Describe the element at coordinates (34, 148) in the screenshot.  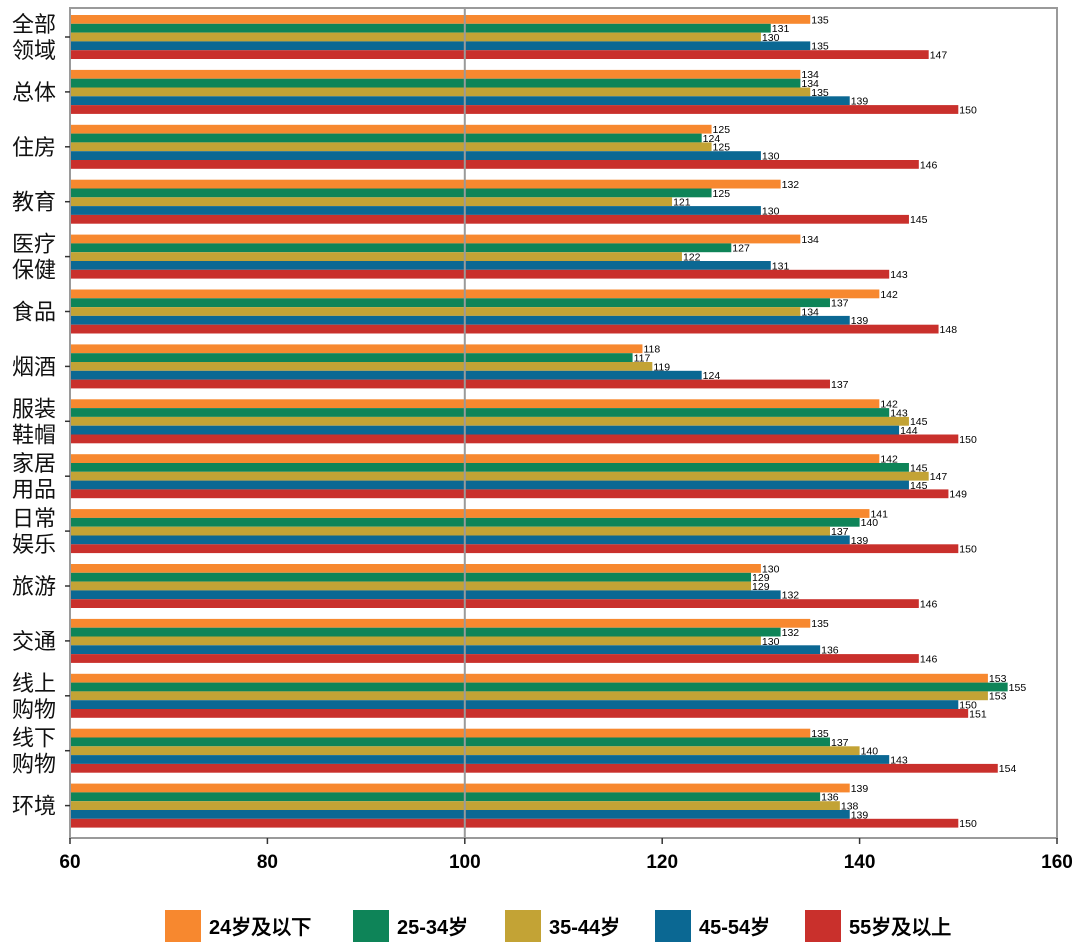
I see `category-label: 住房` at that location.